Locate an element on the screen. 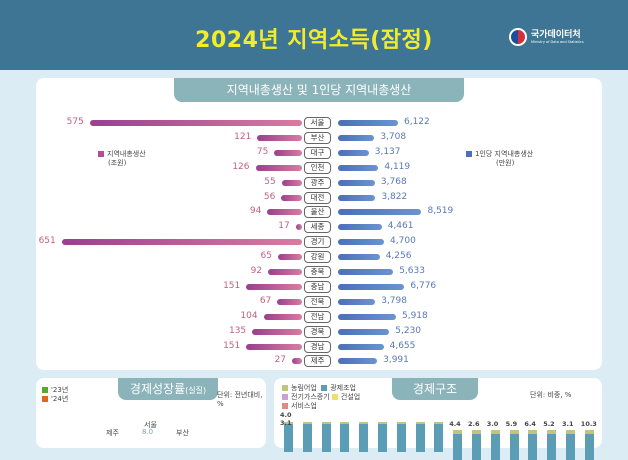 This screenshot has height=460, width=628. per-capita-value: 4,700 is located at coordinates (403, 241).